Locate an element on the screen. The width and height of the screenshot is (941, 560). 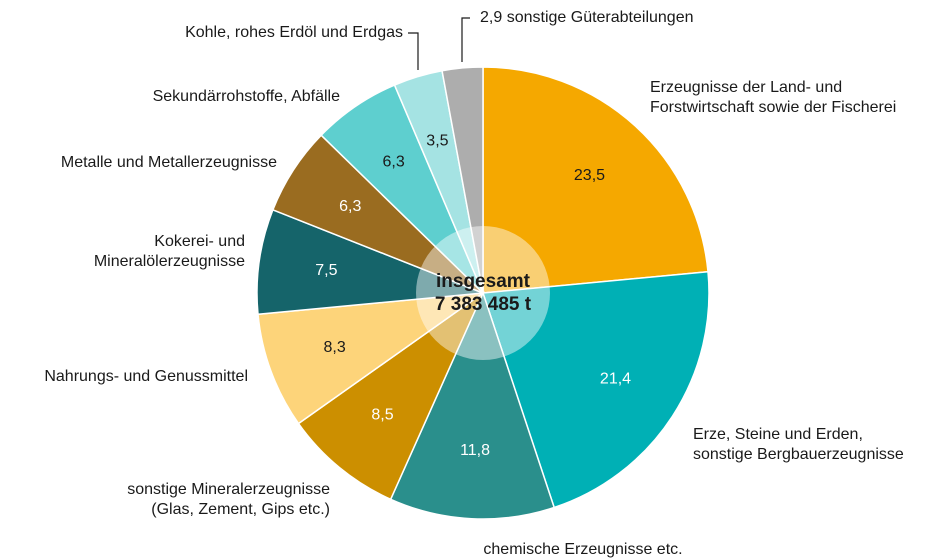
value-label: 11,8 is located at coordinates (475, 450).